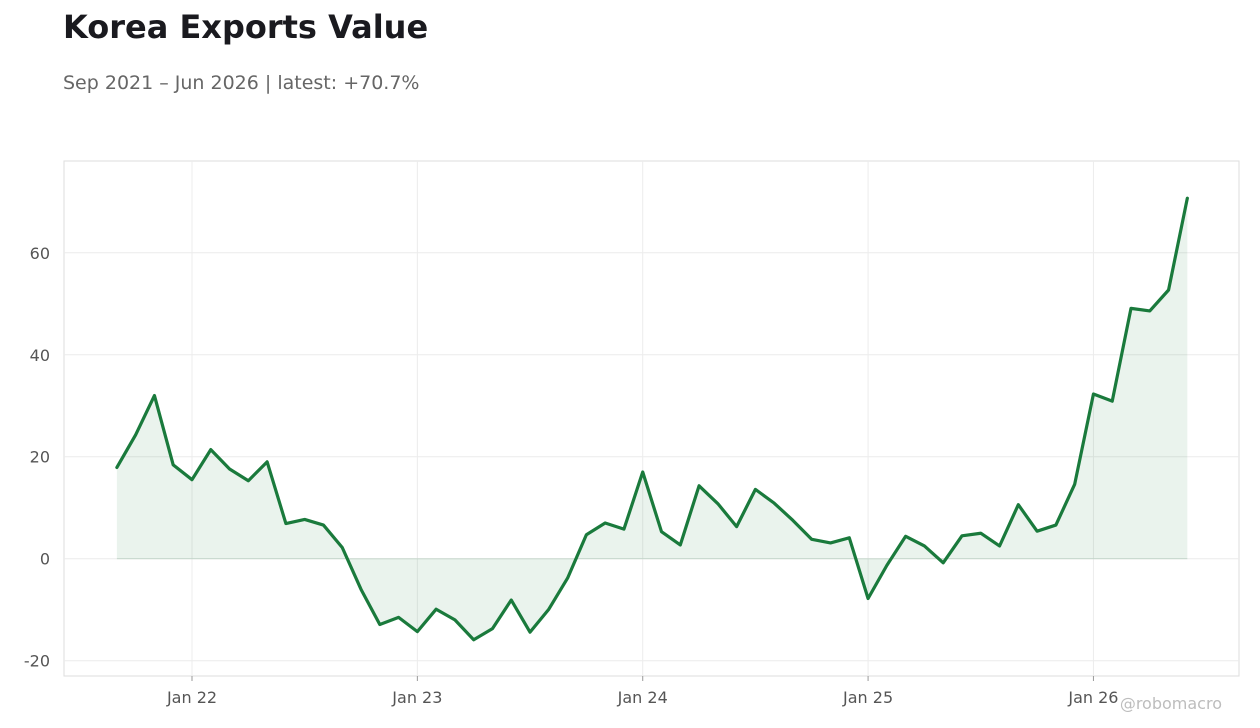 This screenshot has width=1260, height=728. I want to click on x-tick-label: Jan 25, so click(867, 697).